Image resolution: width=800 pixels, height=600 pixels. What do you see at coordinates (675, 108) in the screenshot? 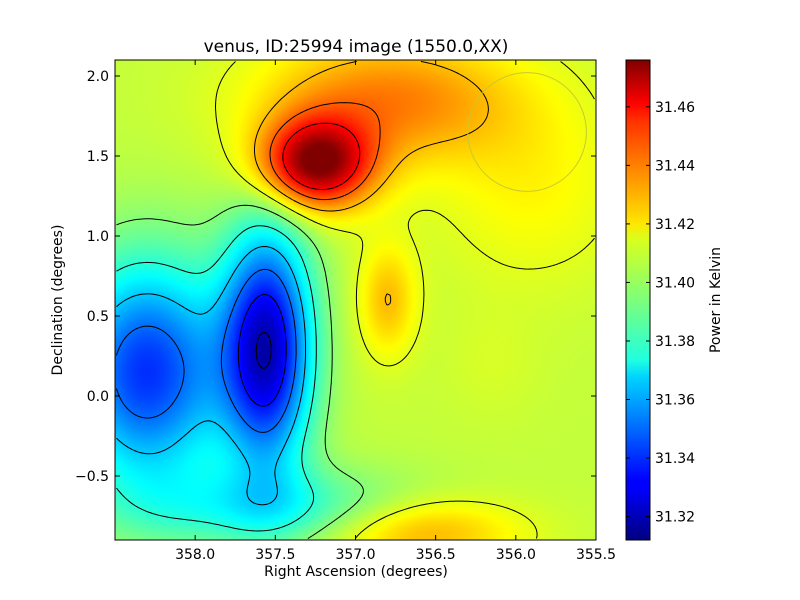
I see `colorbar-tick-label: 31.46` at bounding box center [675, 108].